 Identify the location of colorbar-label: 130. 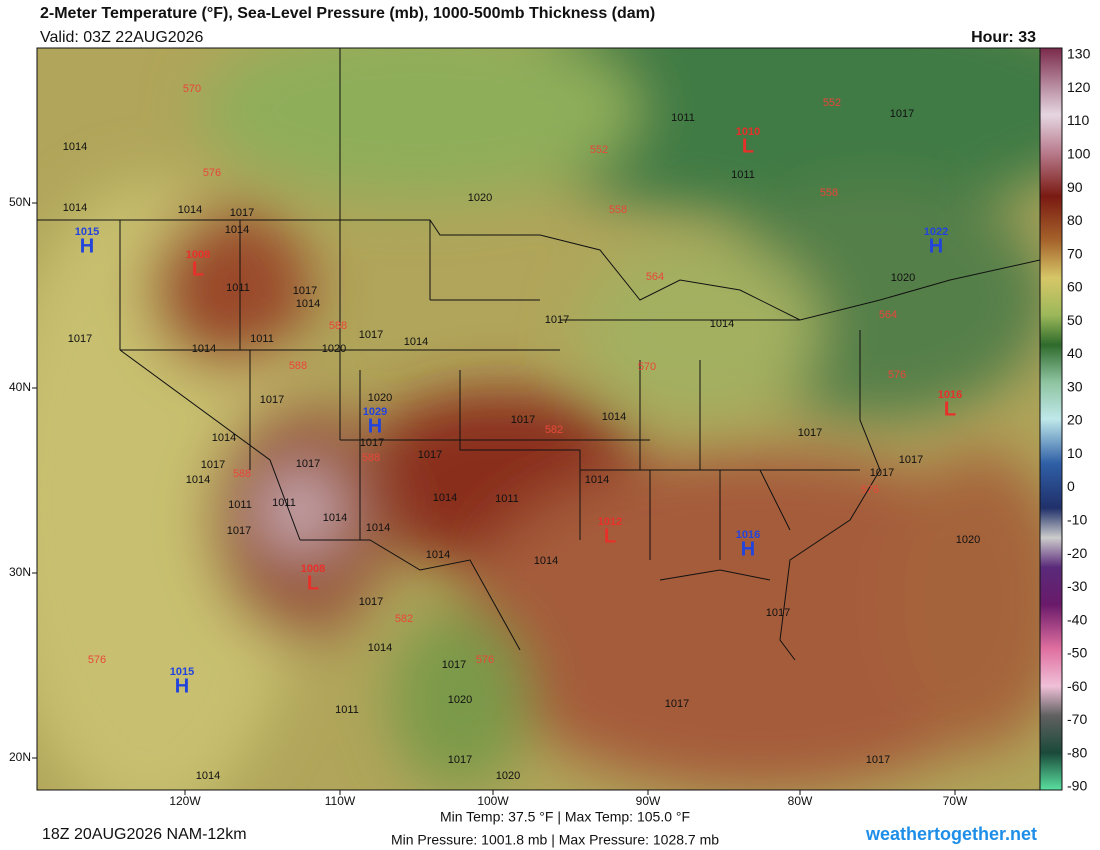
(1079, 54).